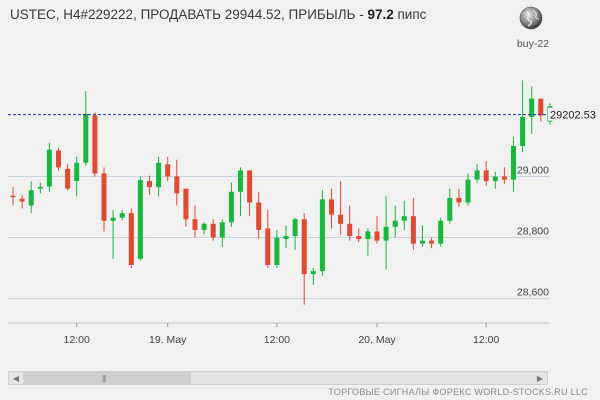 Image resolution: width=600 pixels, height=400 pixels. I want to click on scroll-left-arrow-icon: ◀, so click(16, 378).